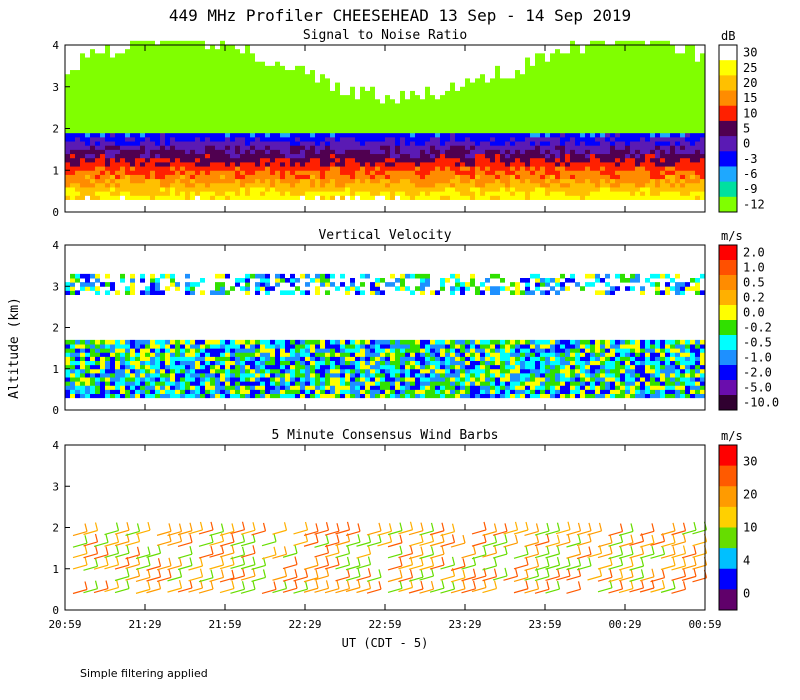 The width and height of the screenshot is (800, 700). Describe the element at coordinates (757, 328) in the screenshot. I see `colorbar-label: -0.2` at that location.